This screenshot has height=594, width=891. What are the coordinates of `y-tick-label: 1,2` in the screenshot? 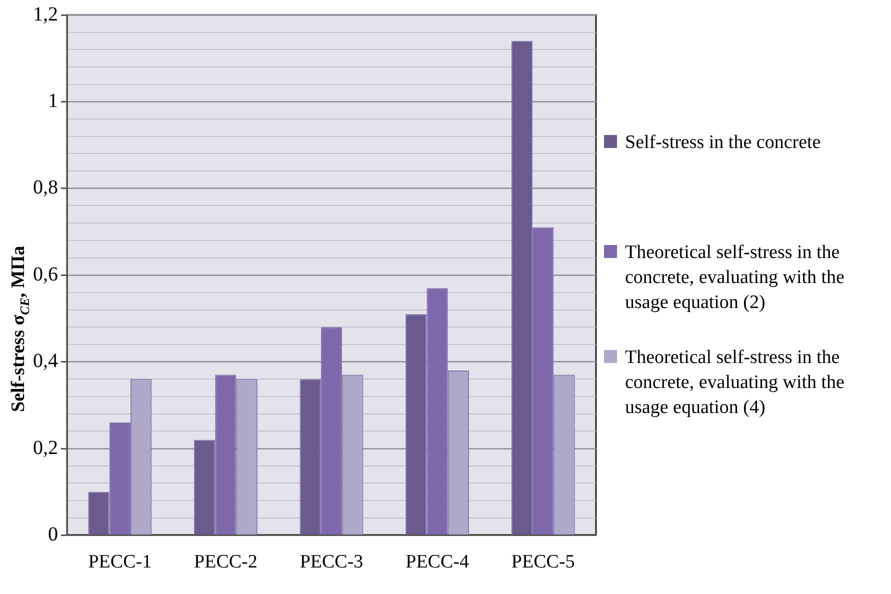 It's located at (45, 14).